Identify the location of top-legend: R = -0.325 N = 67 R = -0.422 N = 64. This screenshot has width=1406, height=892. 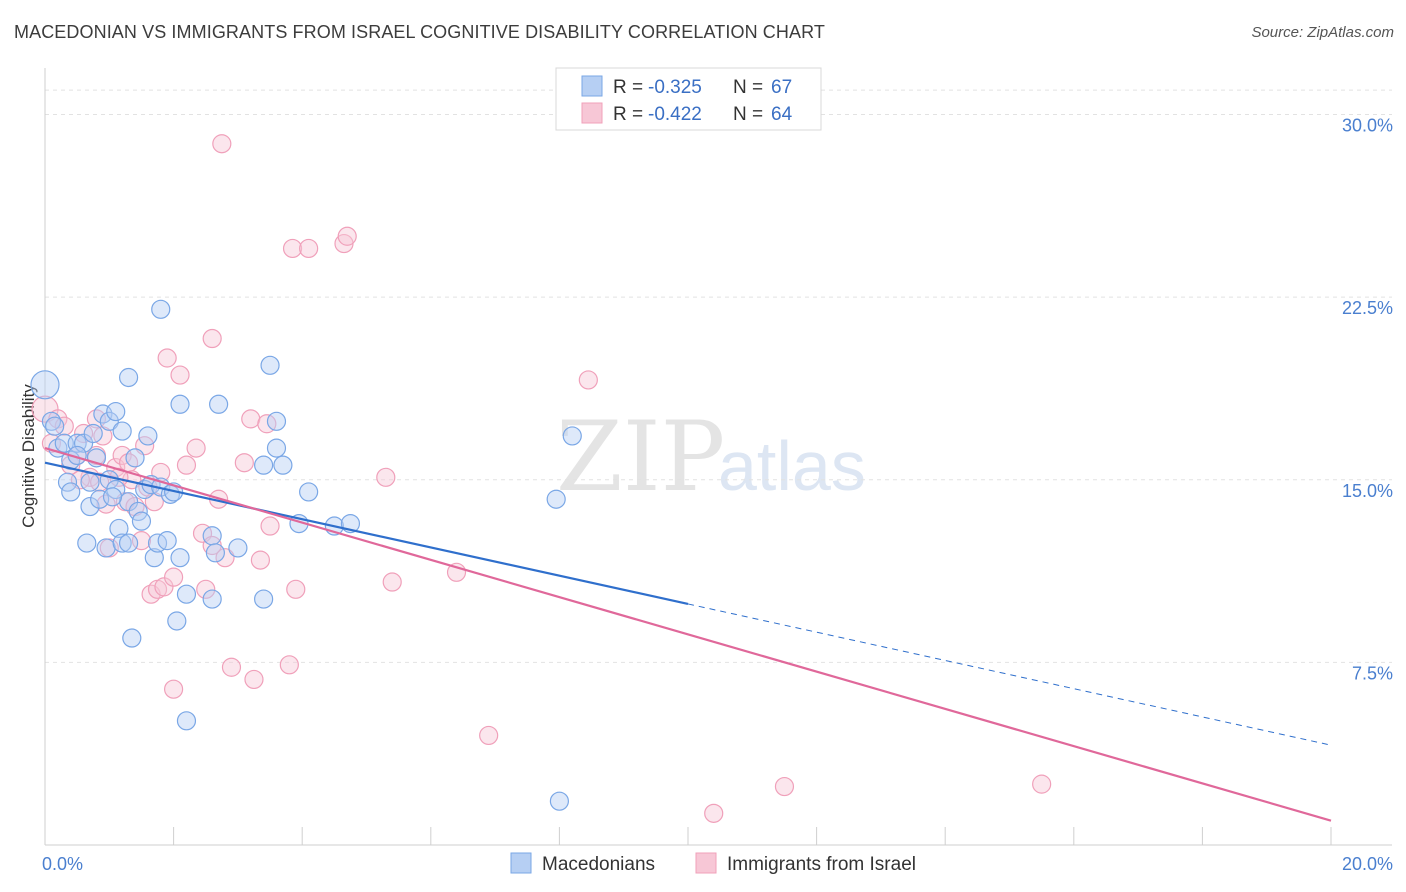
(688, 99).